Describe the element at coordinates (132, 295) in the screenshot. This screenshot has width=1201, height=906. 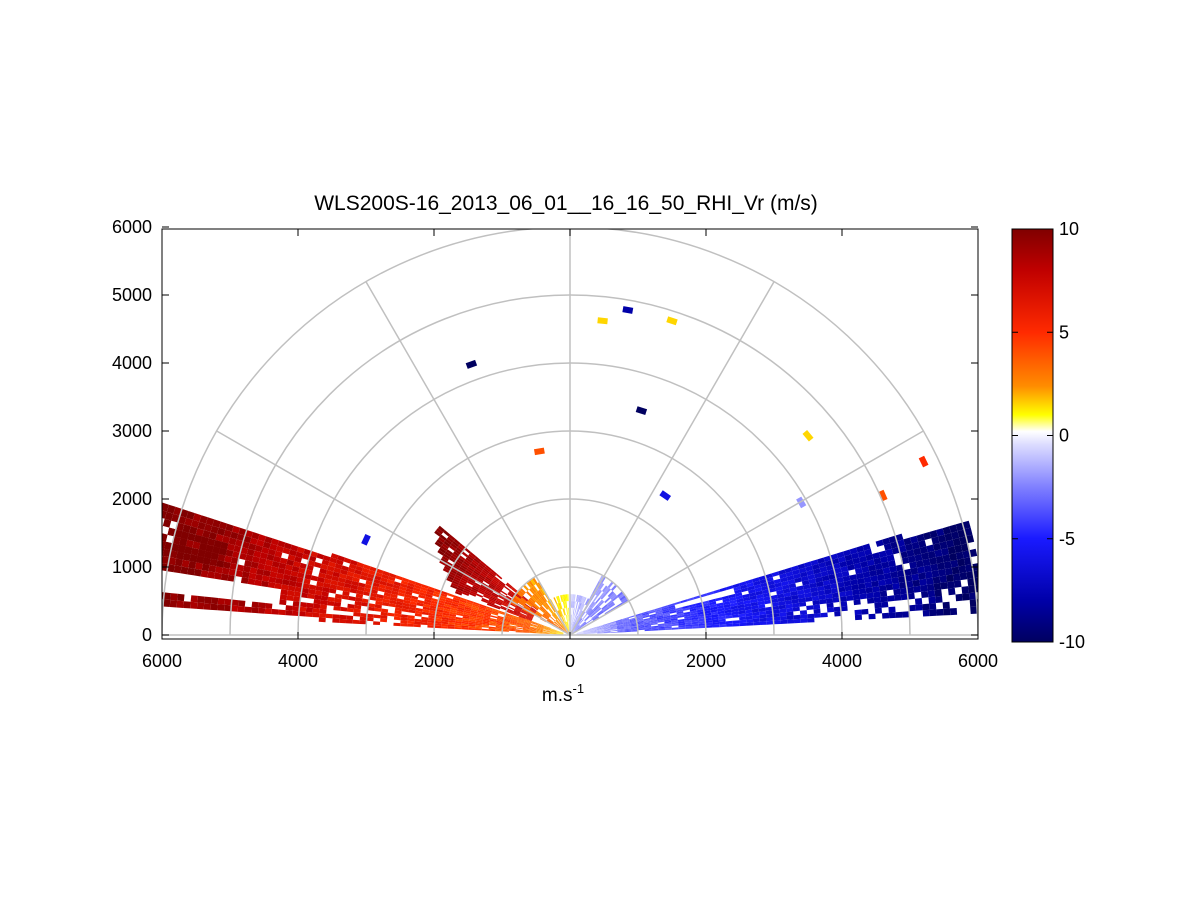
I see `y-tick-label: 5000` at that location.